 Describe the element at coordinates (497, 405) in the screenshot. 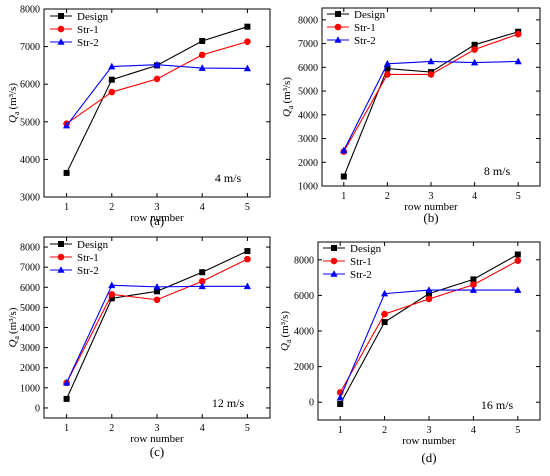

I see `speed-annotation: 16 m/s` at that location.